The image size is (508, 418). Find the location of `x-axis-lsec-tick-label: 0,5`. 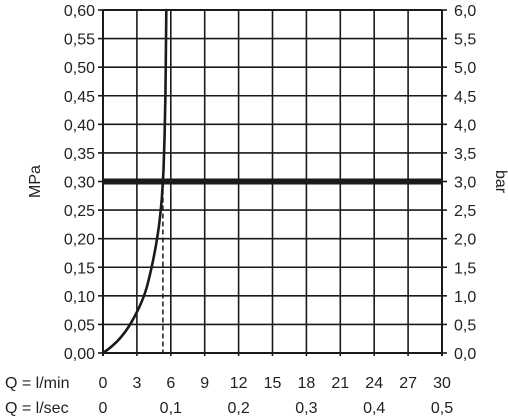

x-axis-lsec-tick-label: 0,5 is located at coordinates (442, 408).